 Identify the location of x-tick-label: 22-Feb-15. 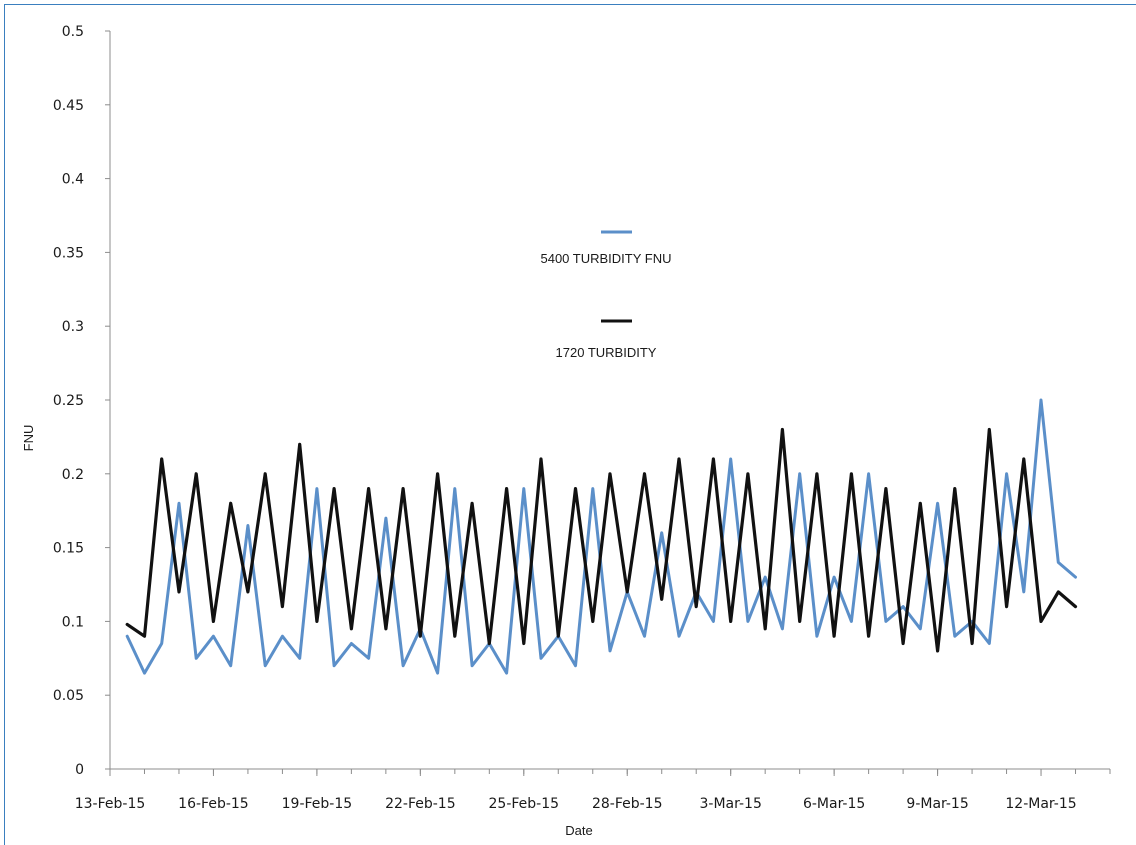
(420, 804).